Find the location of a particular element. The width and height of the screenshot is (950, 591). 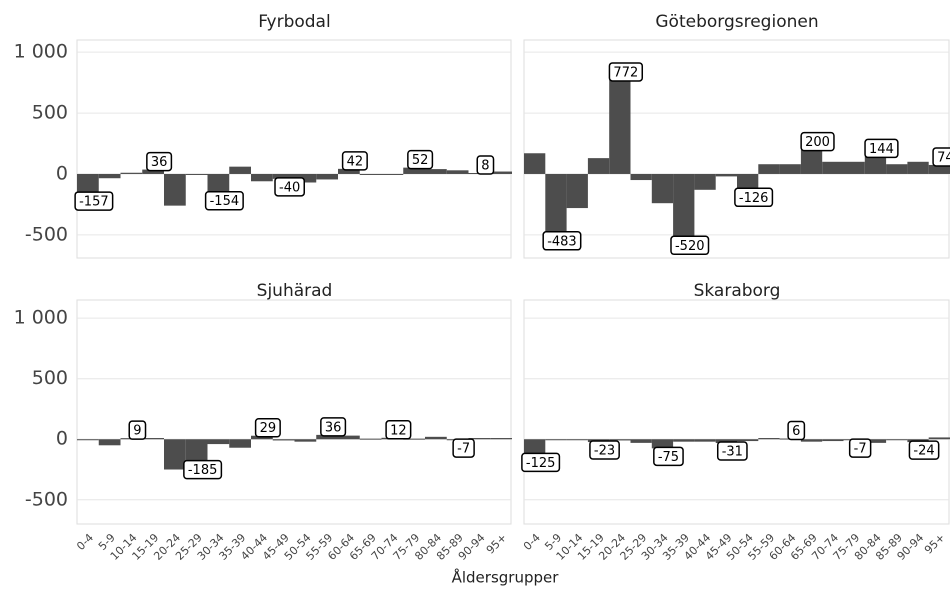

data-label: -125 is located at coordinates (541, 462).